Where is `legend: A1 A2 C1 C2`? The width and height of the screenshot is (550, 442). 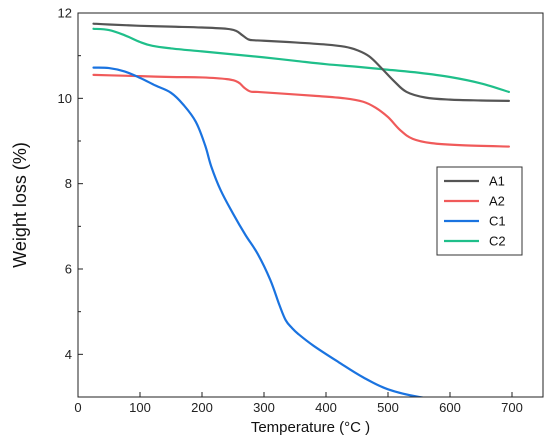 legend: A1 A2 C1 C2 is located at coordinates (479, 211).